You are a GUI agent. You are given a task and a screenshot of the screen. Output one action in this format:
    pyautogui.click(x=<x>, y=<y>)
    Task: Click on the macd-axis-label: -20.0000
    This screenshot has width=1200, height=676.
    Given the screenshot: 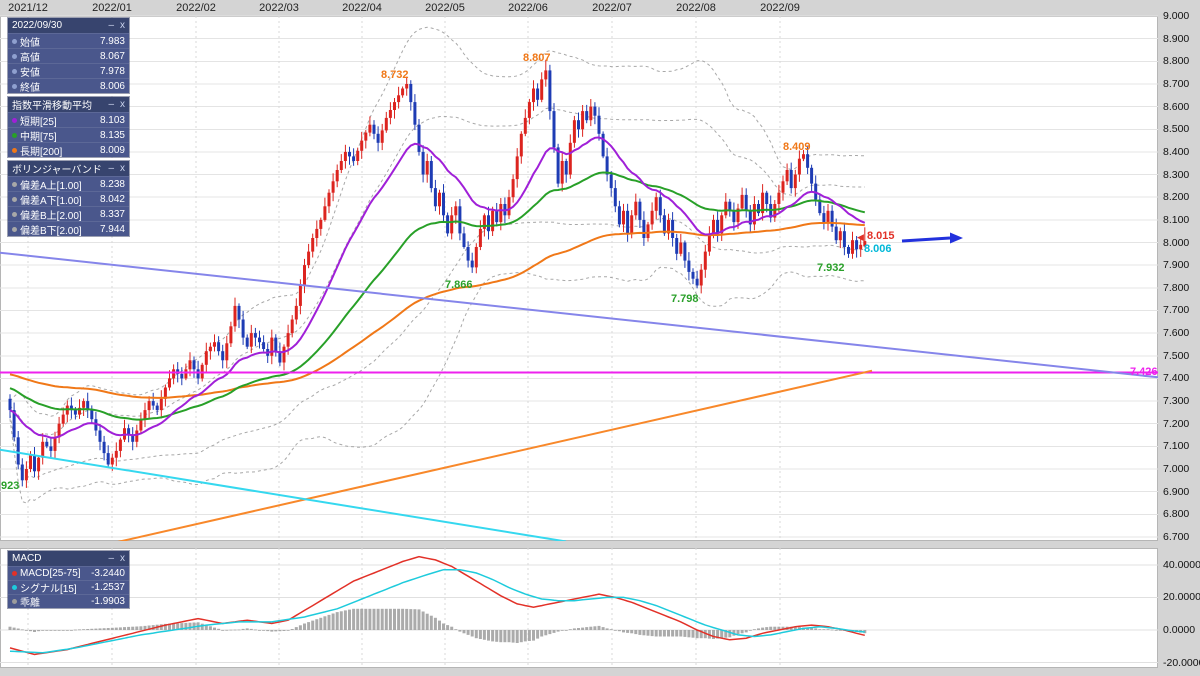 What is the action you would take?
    pyautogui.click(x=1181, y=662)
    